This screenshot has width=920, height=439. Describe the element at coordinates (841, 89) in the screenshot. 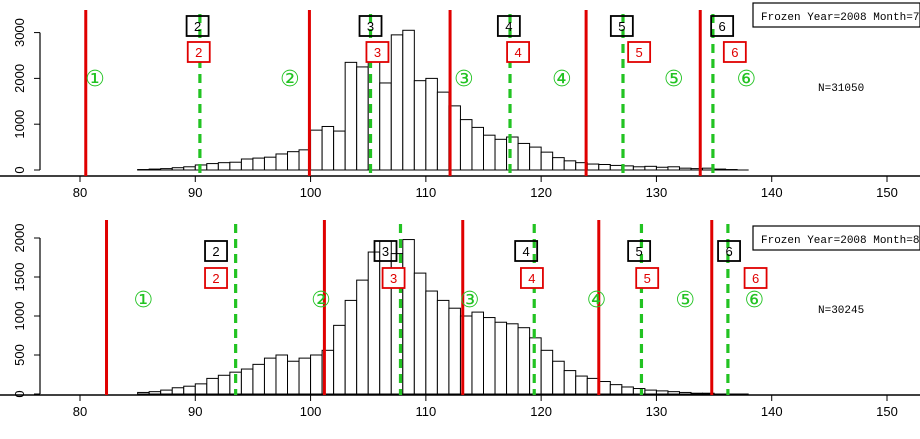

I see `sample-size-annotation: N=31050` at that location.